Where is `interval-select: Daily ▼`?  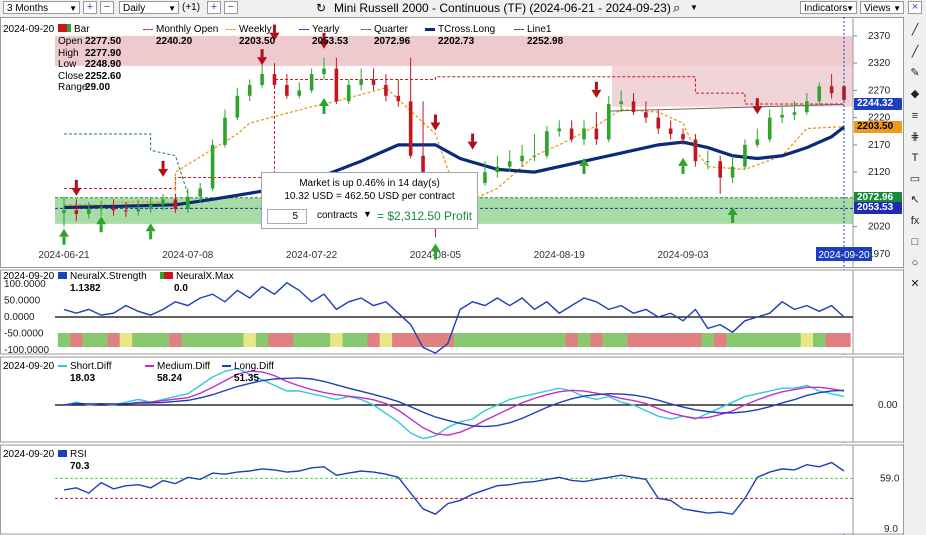 interval-select: Daily ▼ is located at coordinates (149, 7).